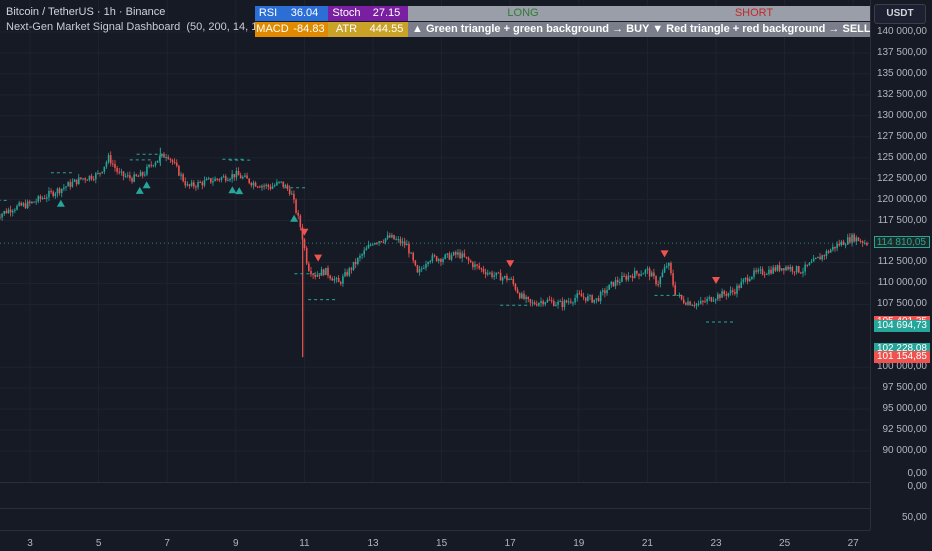 The height and width of the screenshot is (551, 932). Describe the element at coordinates (93, 27) in the screenshot. I see `indicator-name: Next-Gen Market Signal Dashboard` at that location.